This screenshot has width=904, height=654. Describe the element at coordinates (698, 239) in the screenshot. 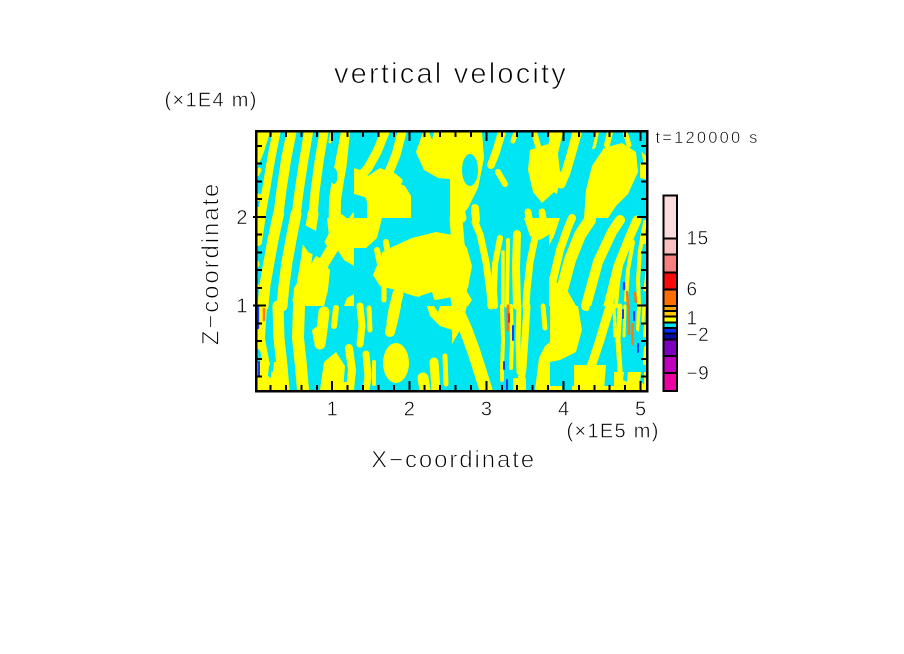

I see `svg-text: 15` at that location.